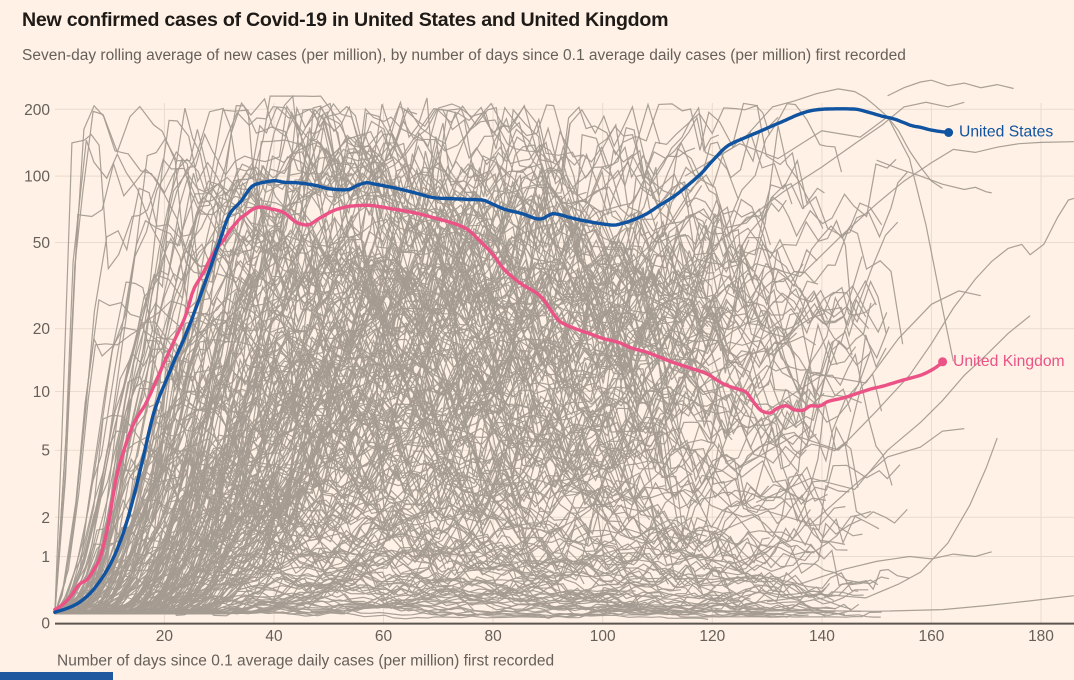  Describe the element at coordinates (712, 636) in the screenshot. I see `svg-text: 120` at that location.